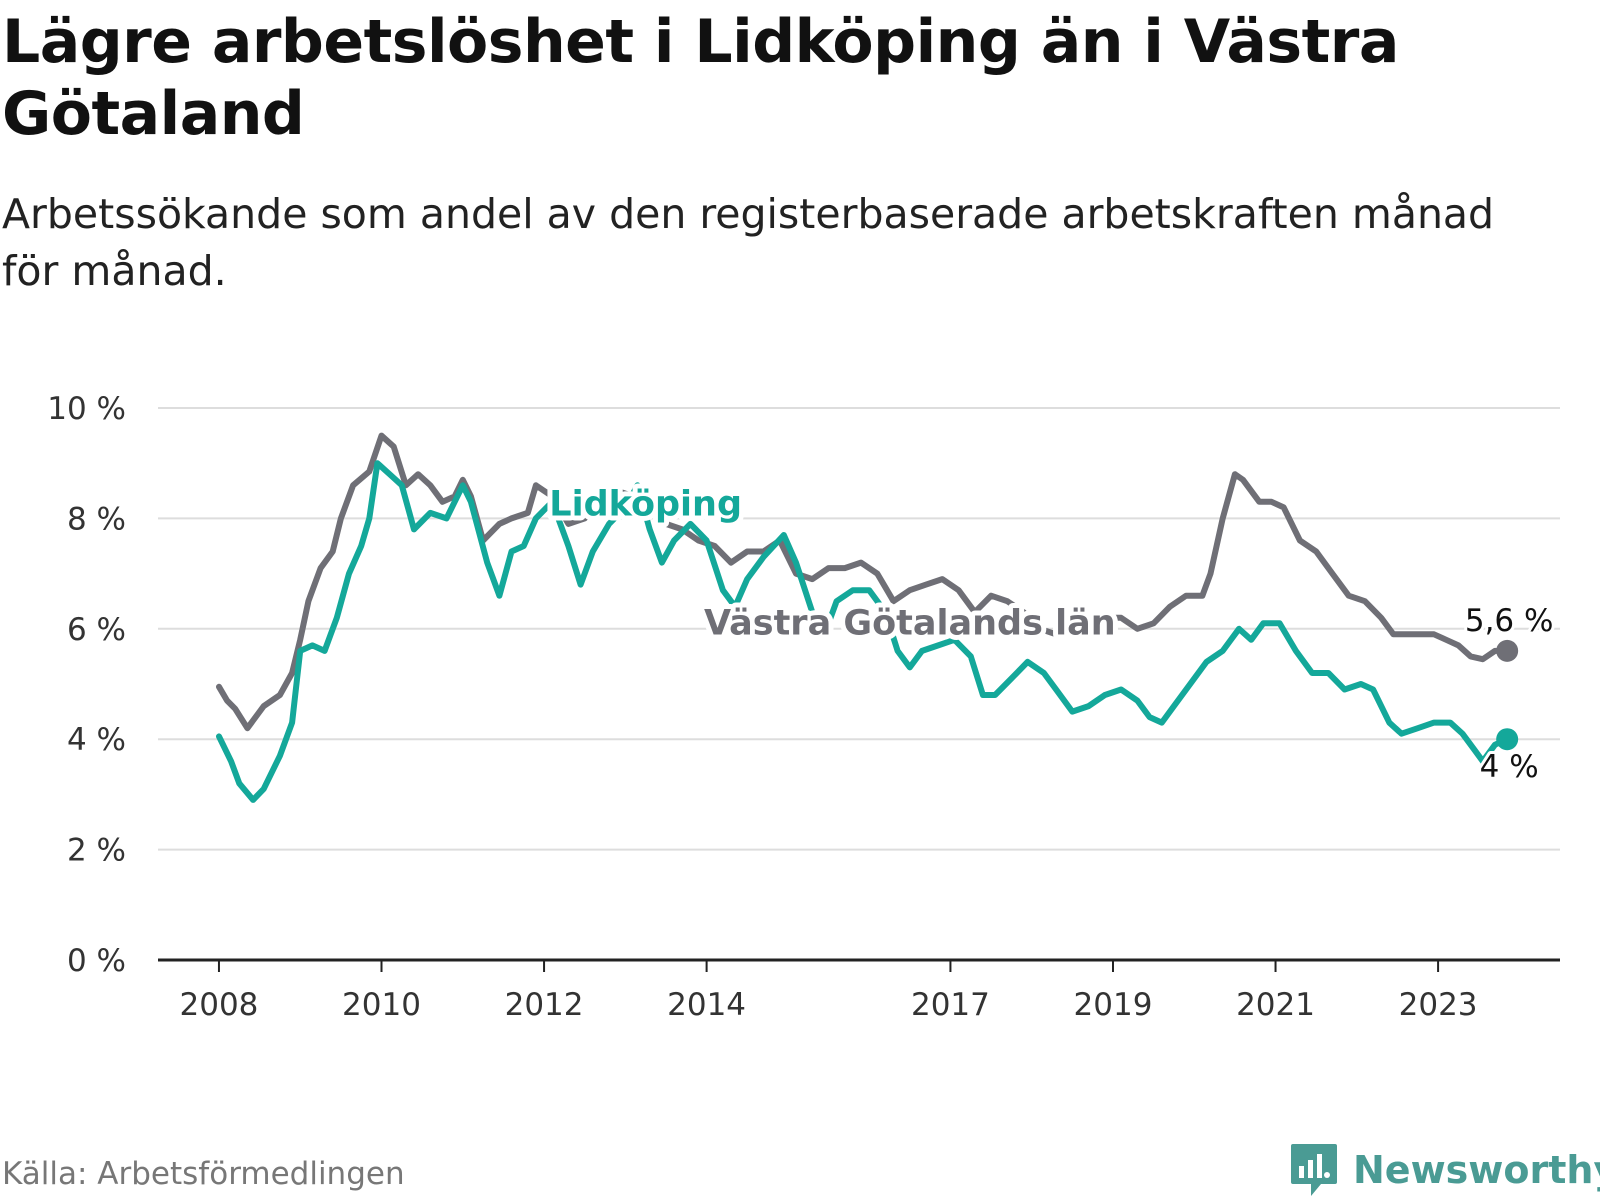  What do you see at coordinates (96, 630) in the screenshot?
I see `y-tick-label-6: 6 %` at bounding box center [96, 630].